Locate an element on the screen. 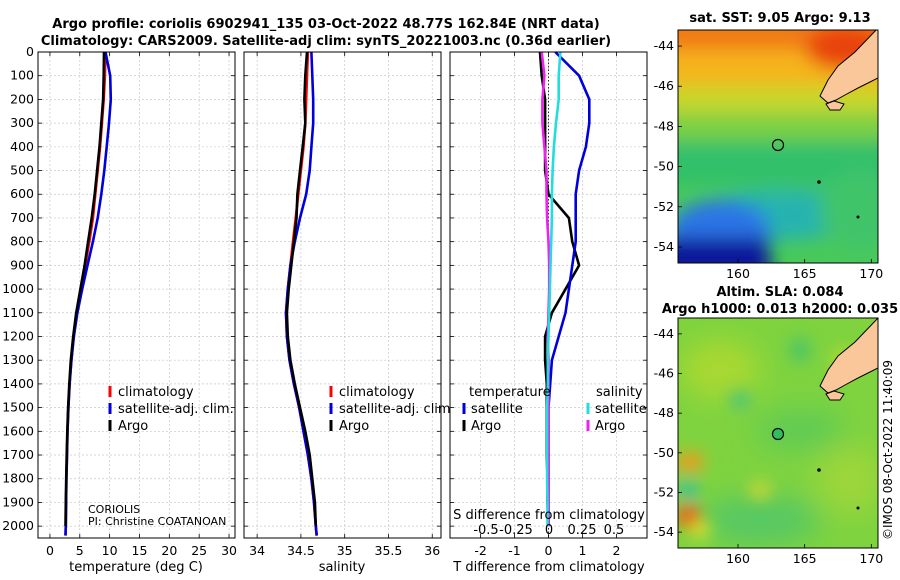  ytick-label: 1600 is located at coordinates (18, 430).